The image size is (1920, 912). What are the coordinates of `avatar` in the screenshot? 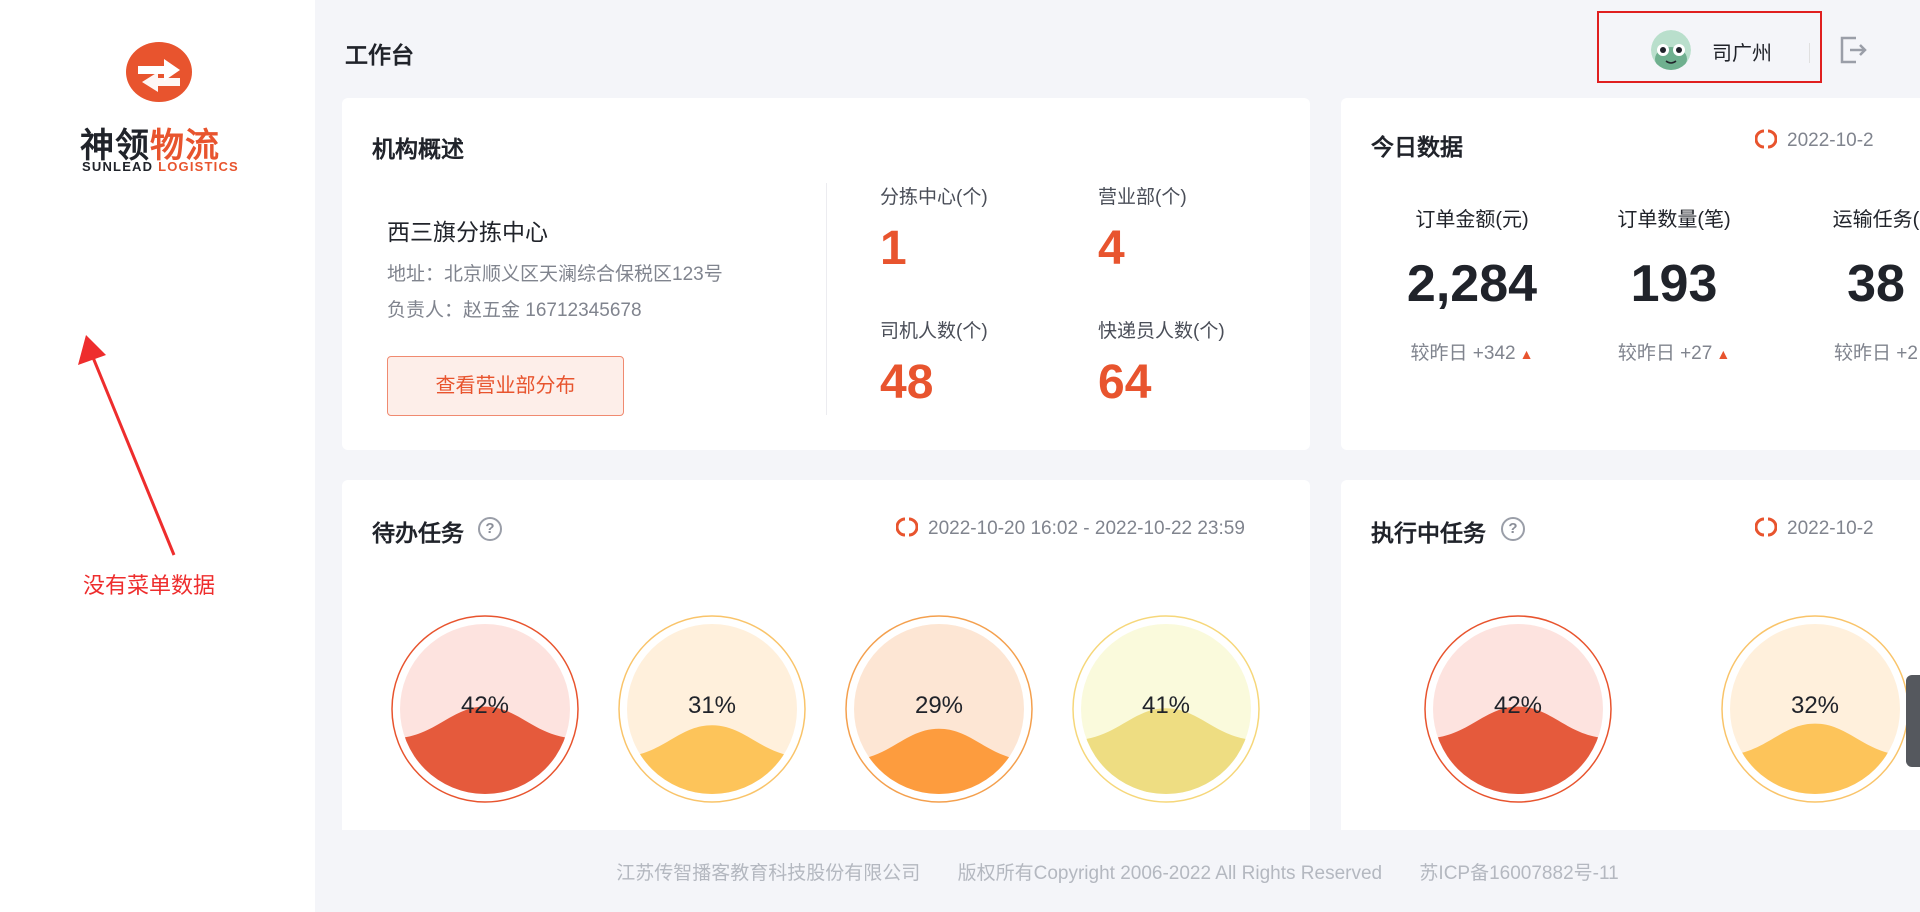 It's located at (1671, 50).